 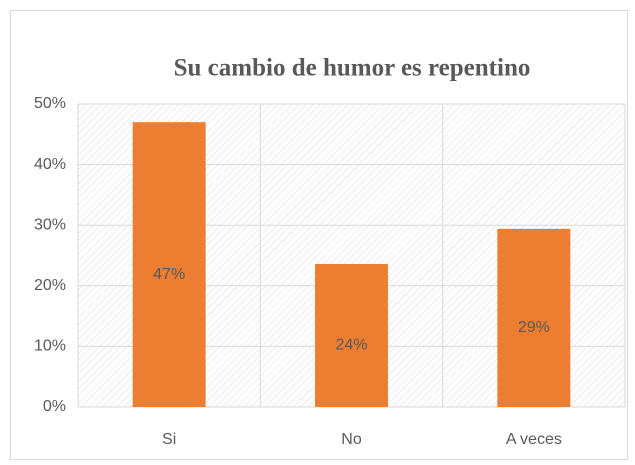 What do you see at coordinates (351, 439) in the screenshot?
I see `x-tick-label: No` at bounding box center [351, 439].